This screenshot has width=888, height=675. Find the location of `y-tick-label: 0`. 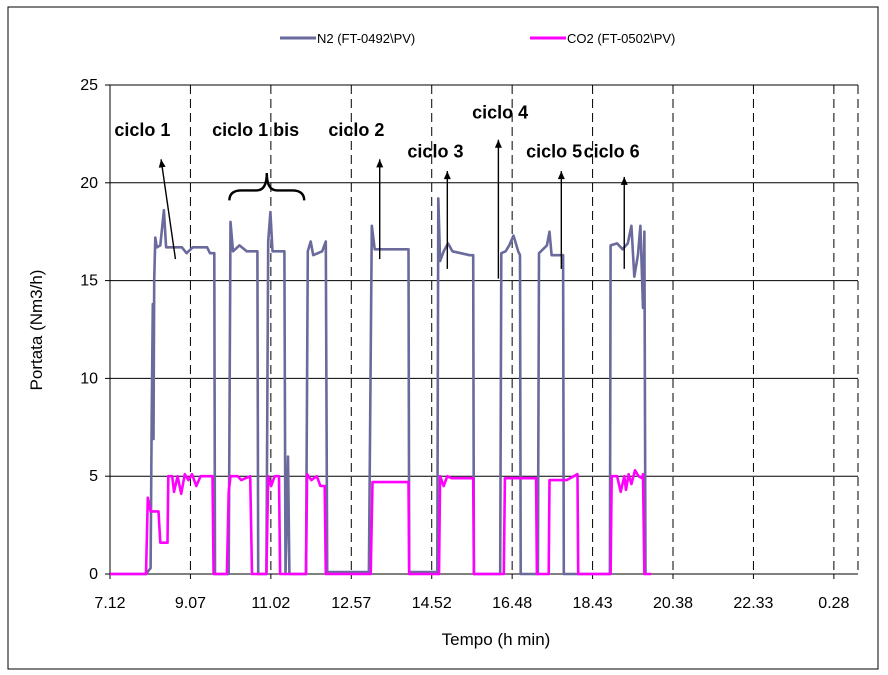

y-tick-label: 0 is located at coordinates (93, 574).